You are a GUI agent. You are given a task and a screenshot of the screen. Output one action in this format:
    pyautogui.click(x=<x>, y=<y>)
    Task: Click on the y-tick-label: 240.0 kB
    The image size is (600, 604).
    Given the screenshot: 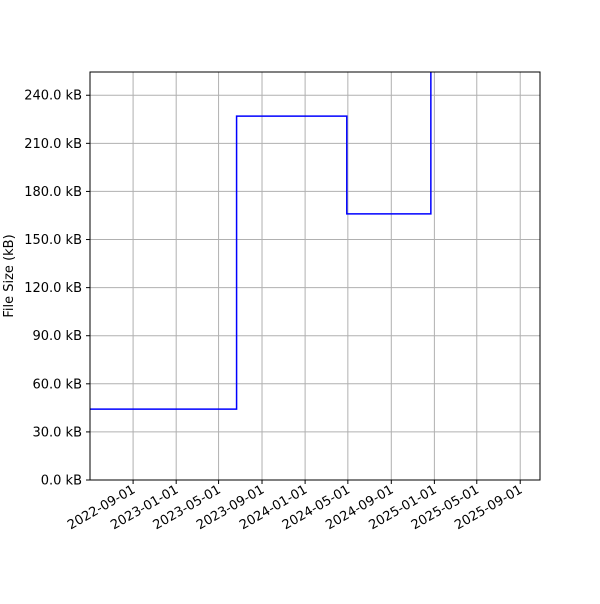 What is the action you would take?
    pyautogui.click(x=53, y=96)
    